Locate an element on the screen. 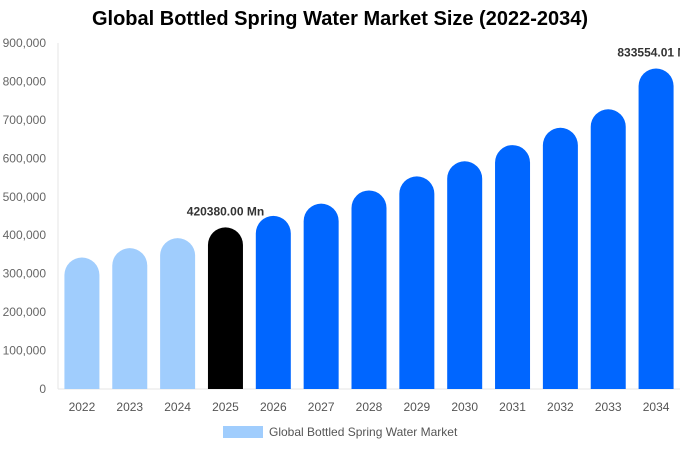 Image resolution: width=680 pixels, height=450 pixels. bar-2023 is located at coordinates (130, 318).